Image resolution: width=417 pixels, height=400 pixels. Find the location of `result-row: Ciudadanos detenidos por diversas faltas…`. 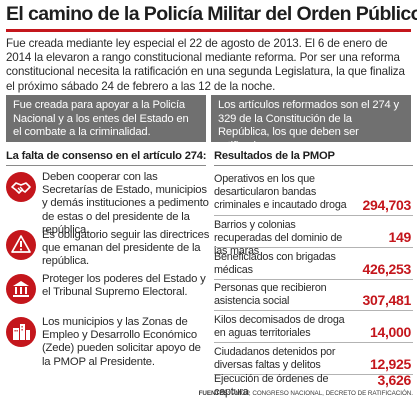

result-row: Ciudadanos detenidos por diversas faltas… is located at coordinates (313, 360).